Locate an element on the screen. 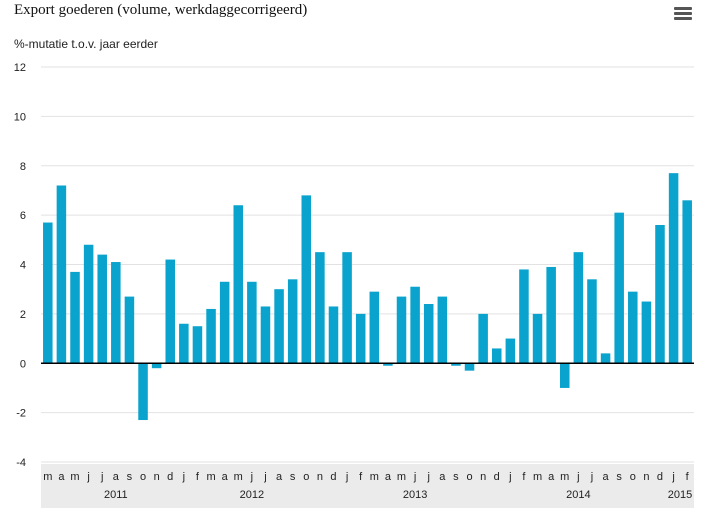 This screenshot has width=718, height=526. y-tick-label: -2 is located at coordinates (21, 414).